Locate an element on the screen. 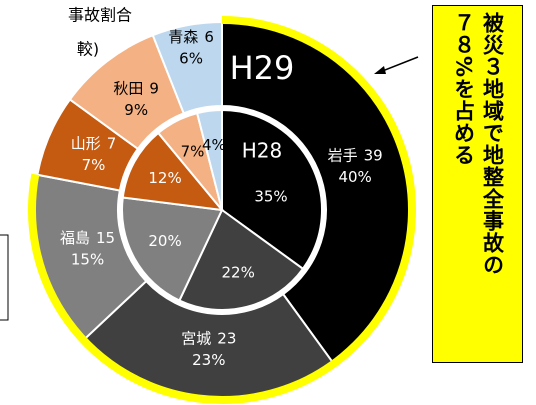 The image size is (536, 405). category-label: 福島 15 is located at coordinates (87, 238).